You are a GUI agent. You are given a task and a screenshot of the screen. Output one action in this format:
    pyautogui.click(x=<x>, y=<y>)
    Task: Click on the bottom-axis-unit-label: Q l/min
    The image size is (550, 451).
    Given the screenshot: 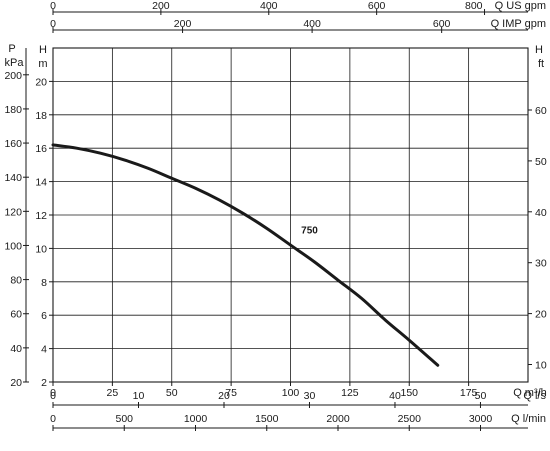 What is the action you would take?
    pyautogui.click(x=528, y=419)
    